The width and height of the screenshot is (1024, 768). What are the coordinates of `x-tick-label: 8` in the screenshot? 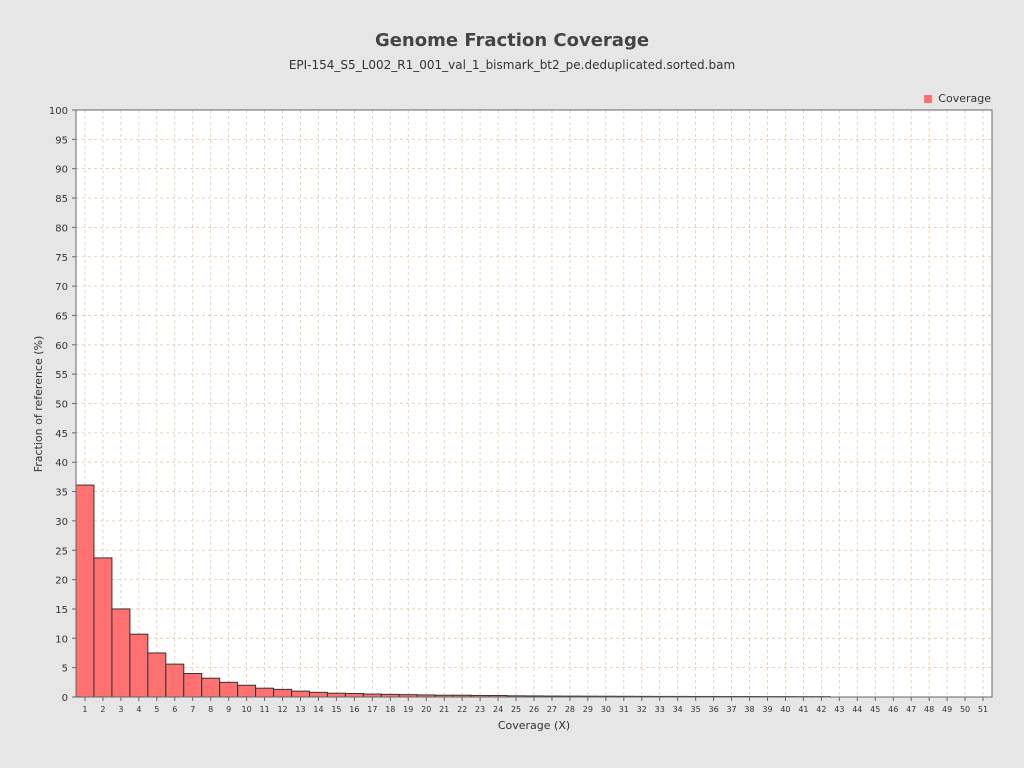 It's located at (210, 709).